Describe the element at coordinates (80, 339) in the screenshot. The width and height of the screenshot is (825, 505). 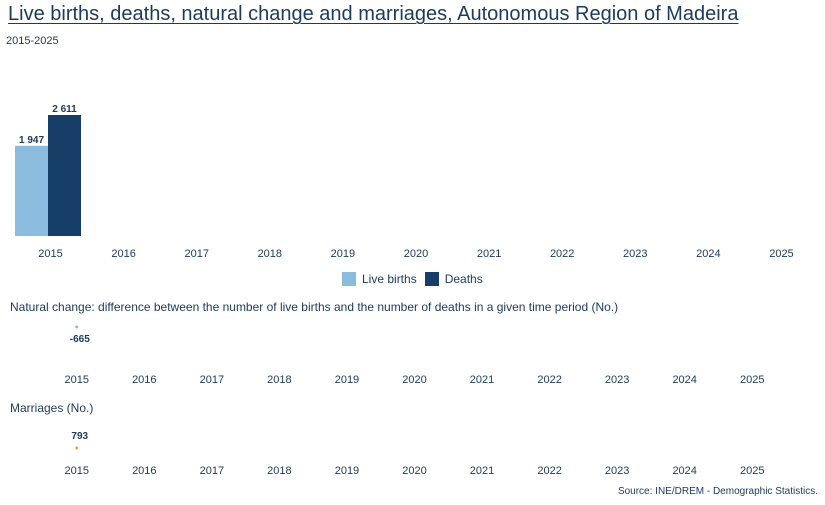
I see `data-label: -665` at that location.